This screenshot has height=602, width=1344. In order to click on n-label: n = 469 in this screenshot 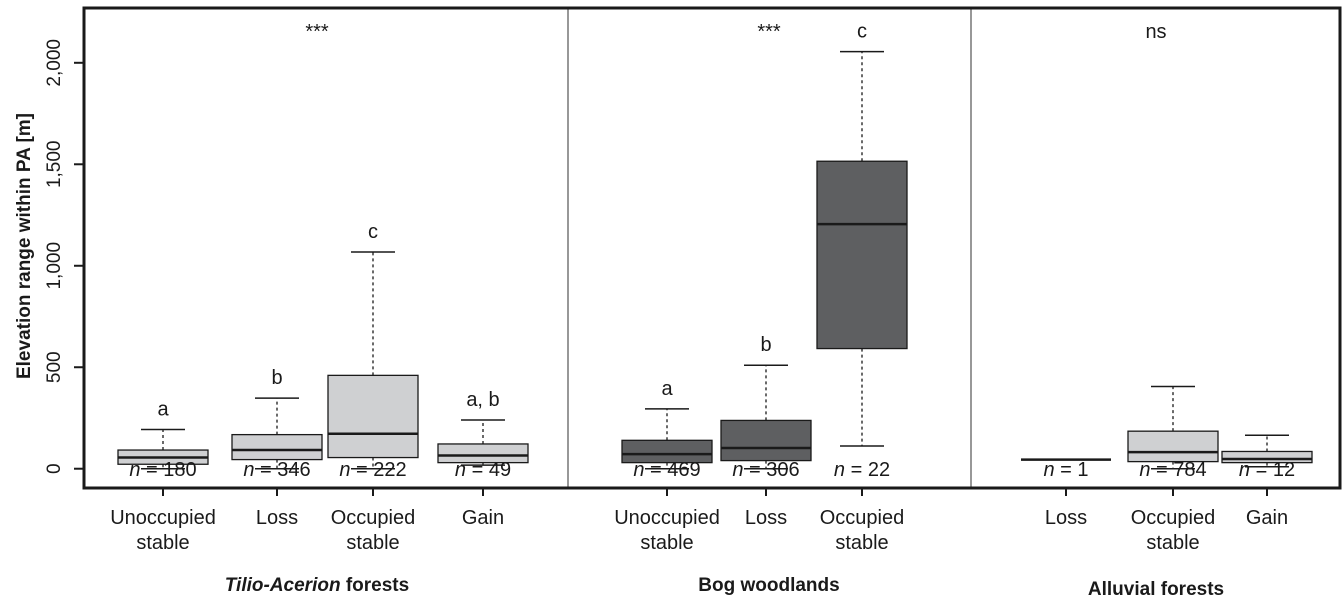, I will do `click(666, 470)`.